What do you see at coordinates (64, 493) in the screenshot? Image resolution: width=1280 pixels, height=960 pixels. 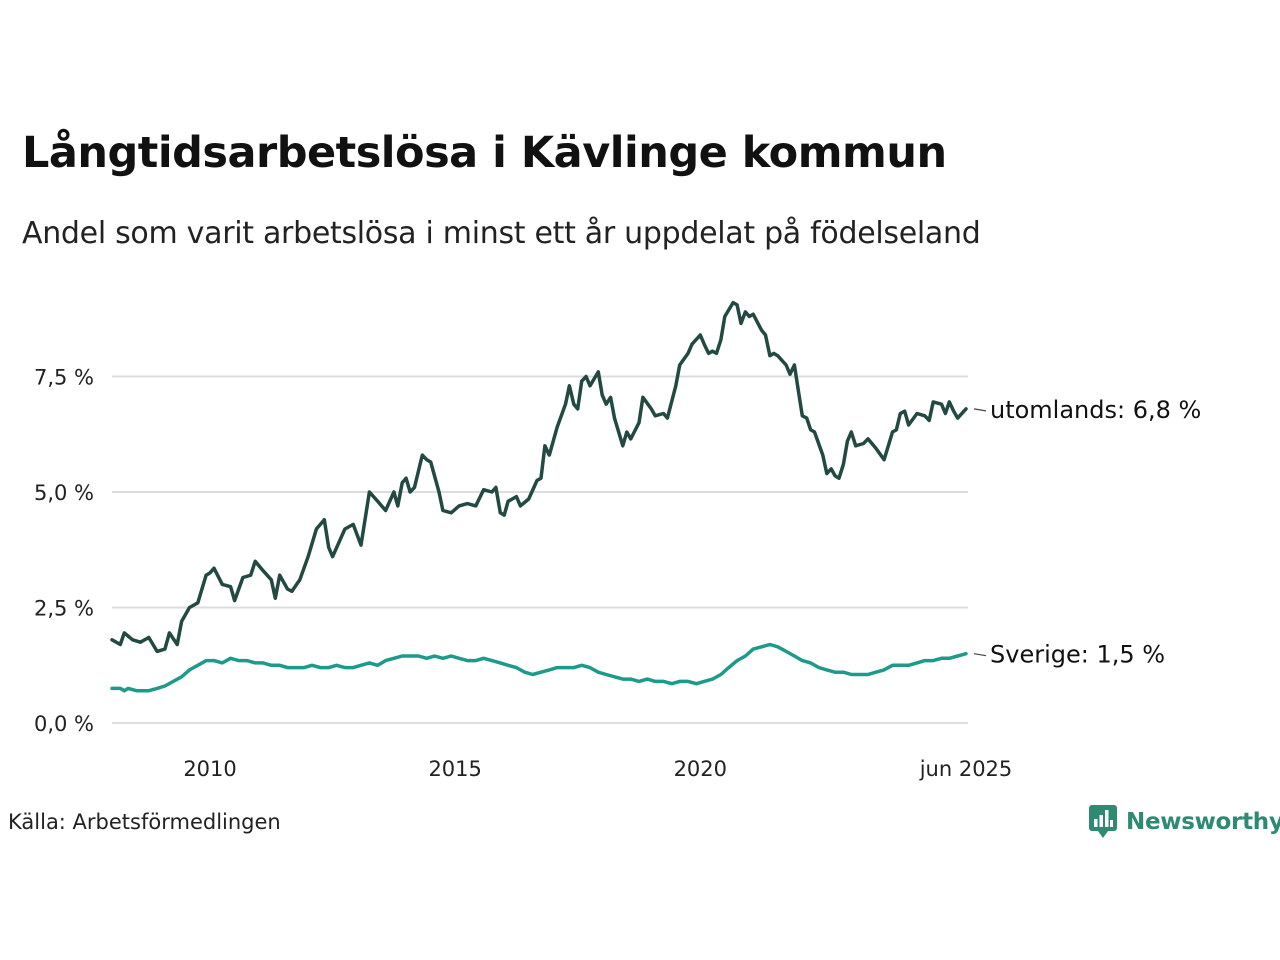 I see `y-tick-label: 5,0 %` at bounding box center [64, 493].